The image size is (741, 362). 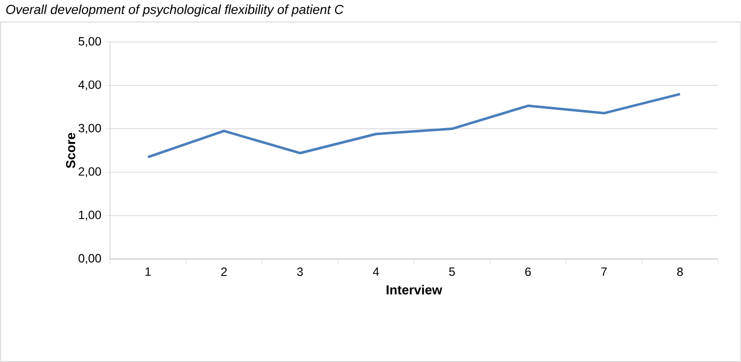 I want to click on x-tick-label: 5, so click(x=452, y=272).